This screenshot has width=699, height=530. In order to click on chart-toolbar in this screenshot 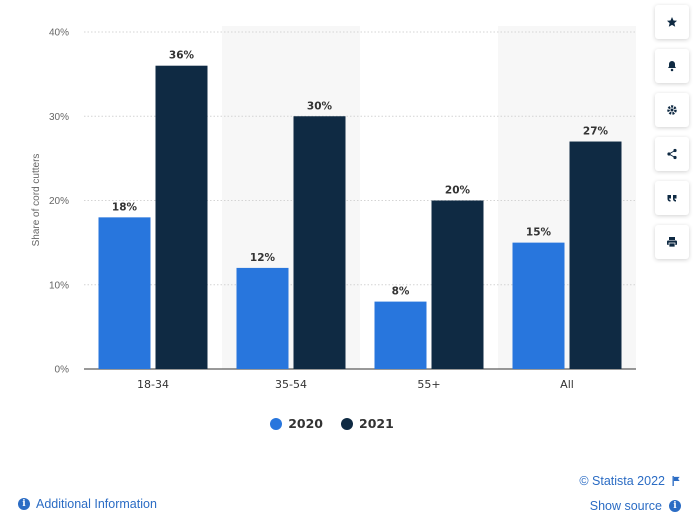, I will do `click(673, 137)`.